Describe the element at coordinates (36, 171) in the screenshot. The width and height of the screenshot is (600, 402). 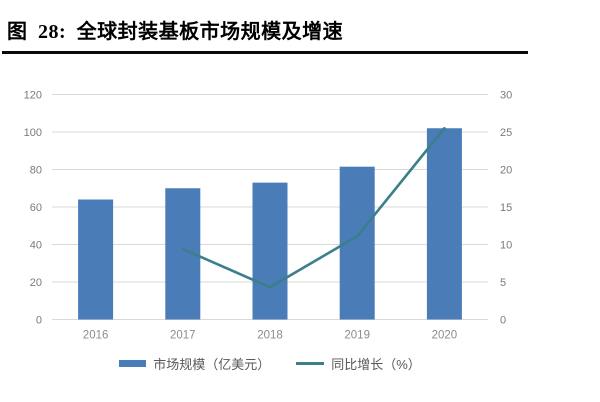
I see `left-axis-tick: 80` at that location.